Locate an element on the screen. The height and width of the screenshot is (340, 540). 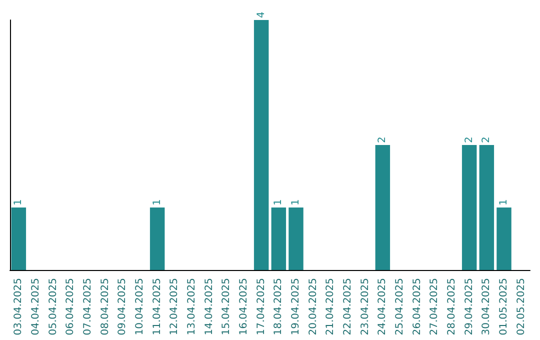
x-tick-label: 06.04.2025 is located at coordinates (70, 307).